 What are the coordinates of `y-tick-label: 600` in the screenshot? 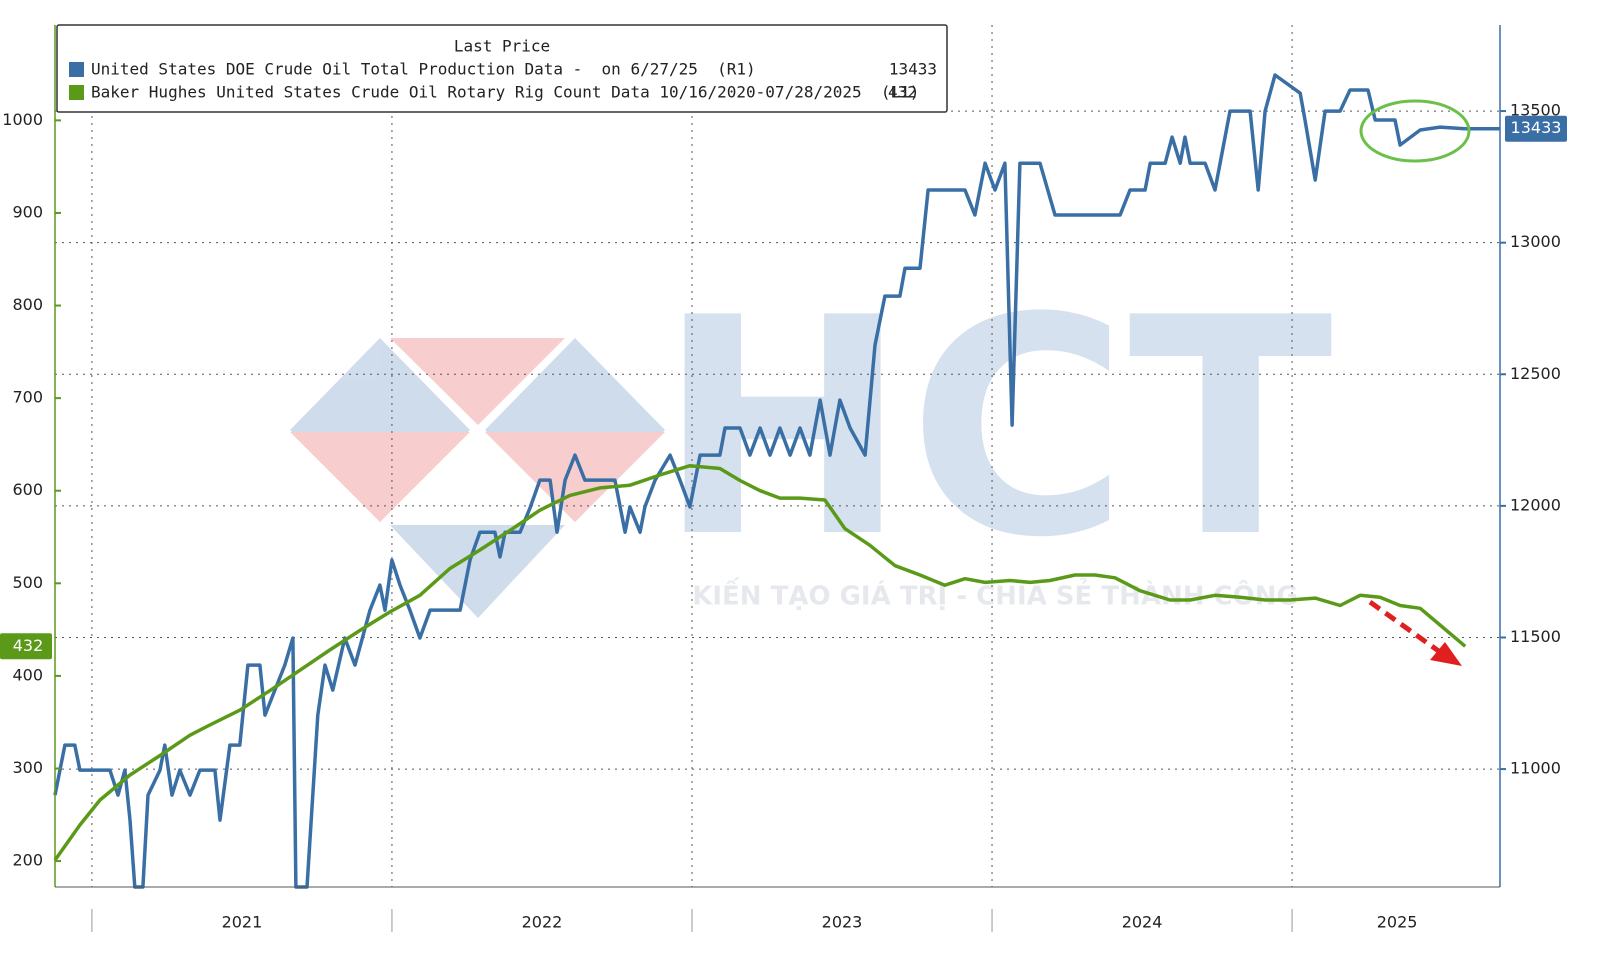 It's located at (27, 489).